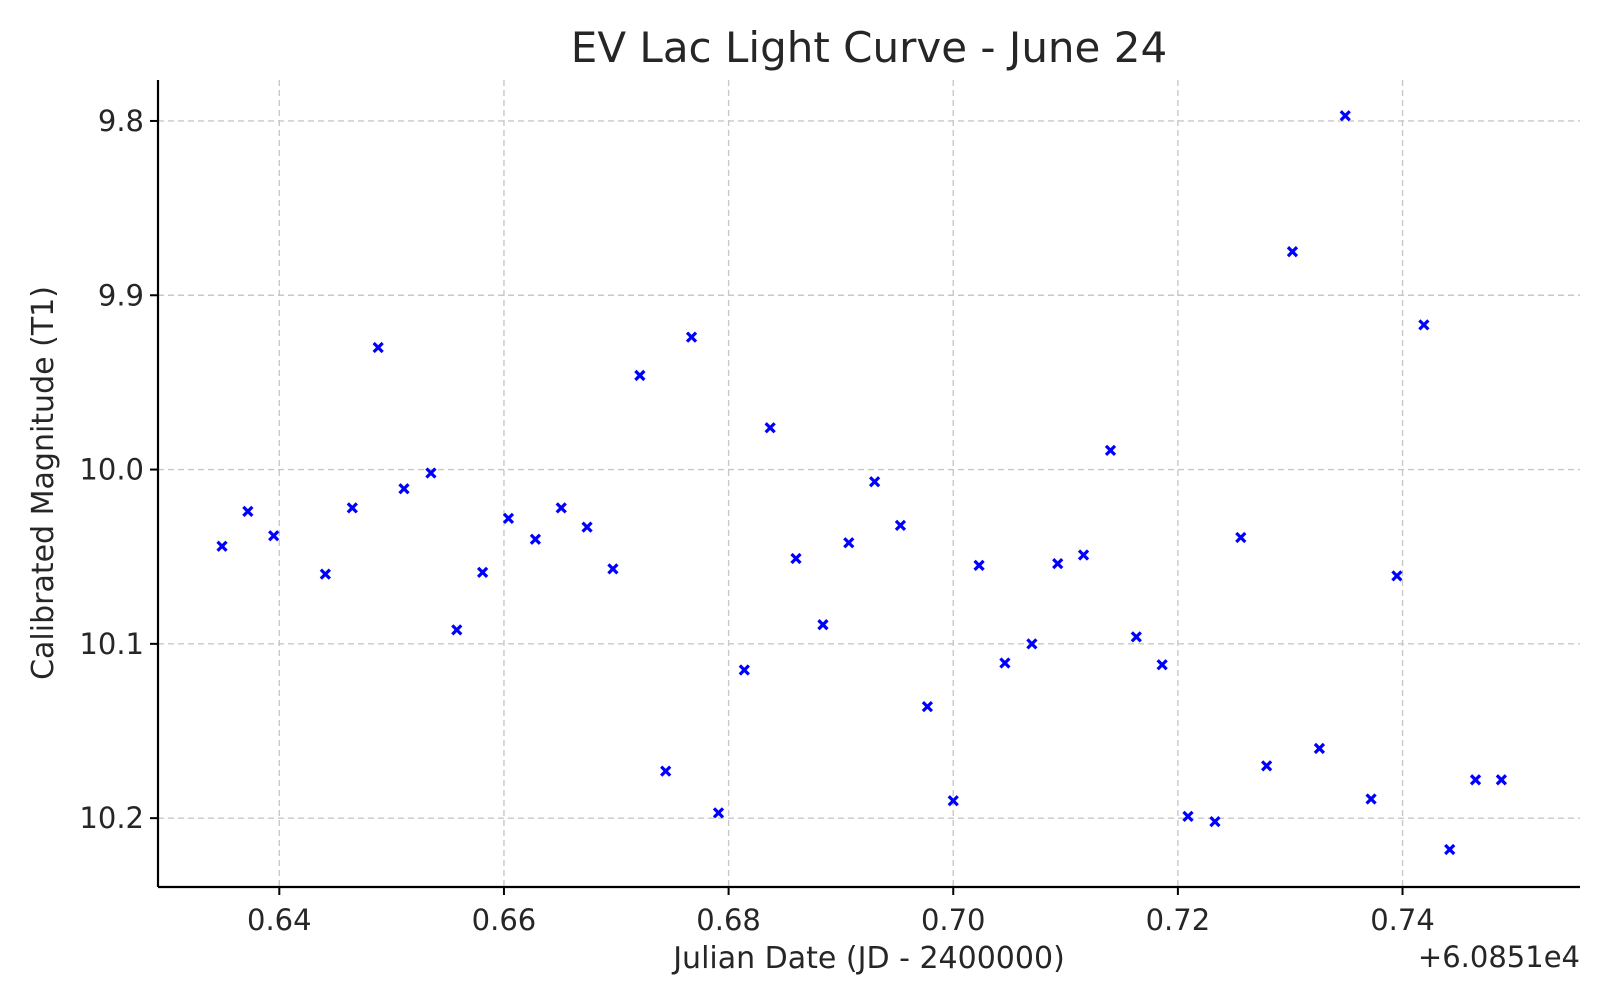 This screenshot has height=1000, width=1600. I want to click on chart-title: EV Lac Light Curve - June 24, so click(869, 47).